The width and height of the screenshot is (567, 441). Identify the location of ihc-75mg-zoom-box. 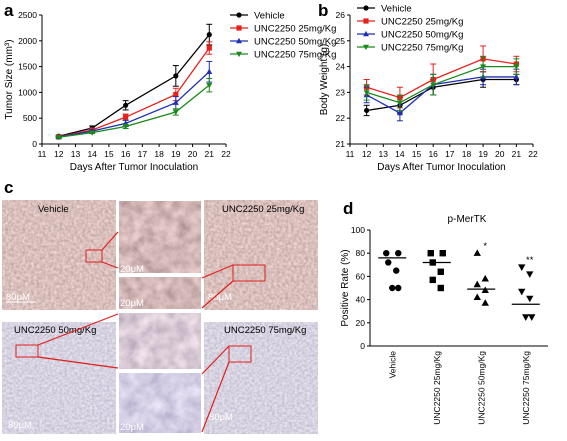
(240, 354).